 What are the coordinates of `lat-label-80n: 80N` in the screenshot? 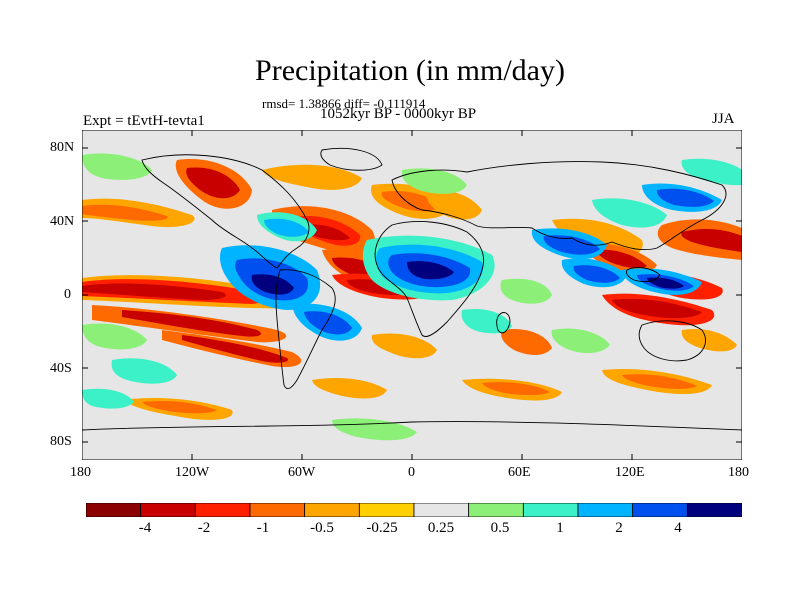 It's located at (62, 147).